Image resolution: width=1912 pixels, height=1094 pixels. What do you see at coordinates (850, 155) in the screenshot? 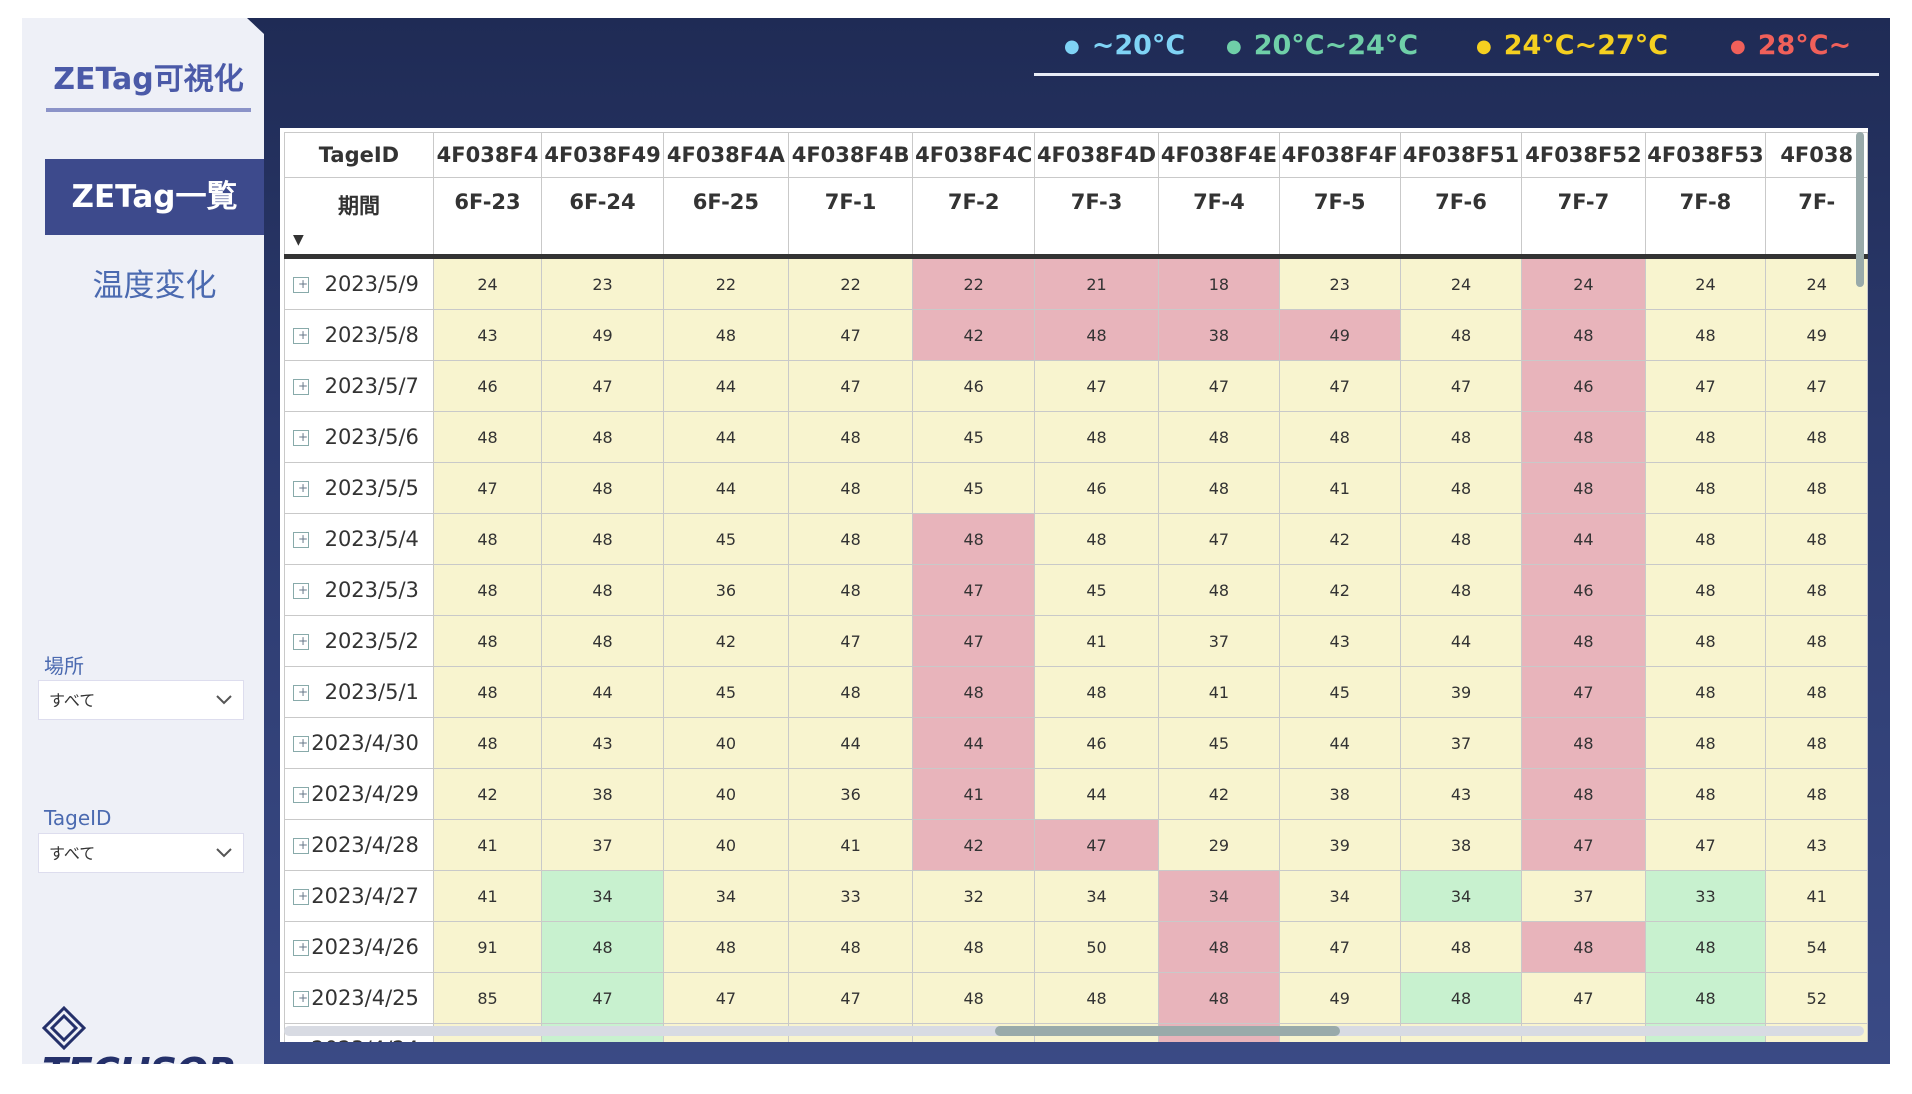
I see `column-header: 4F038F4B` at bounding box center [850, 155].